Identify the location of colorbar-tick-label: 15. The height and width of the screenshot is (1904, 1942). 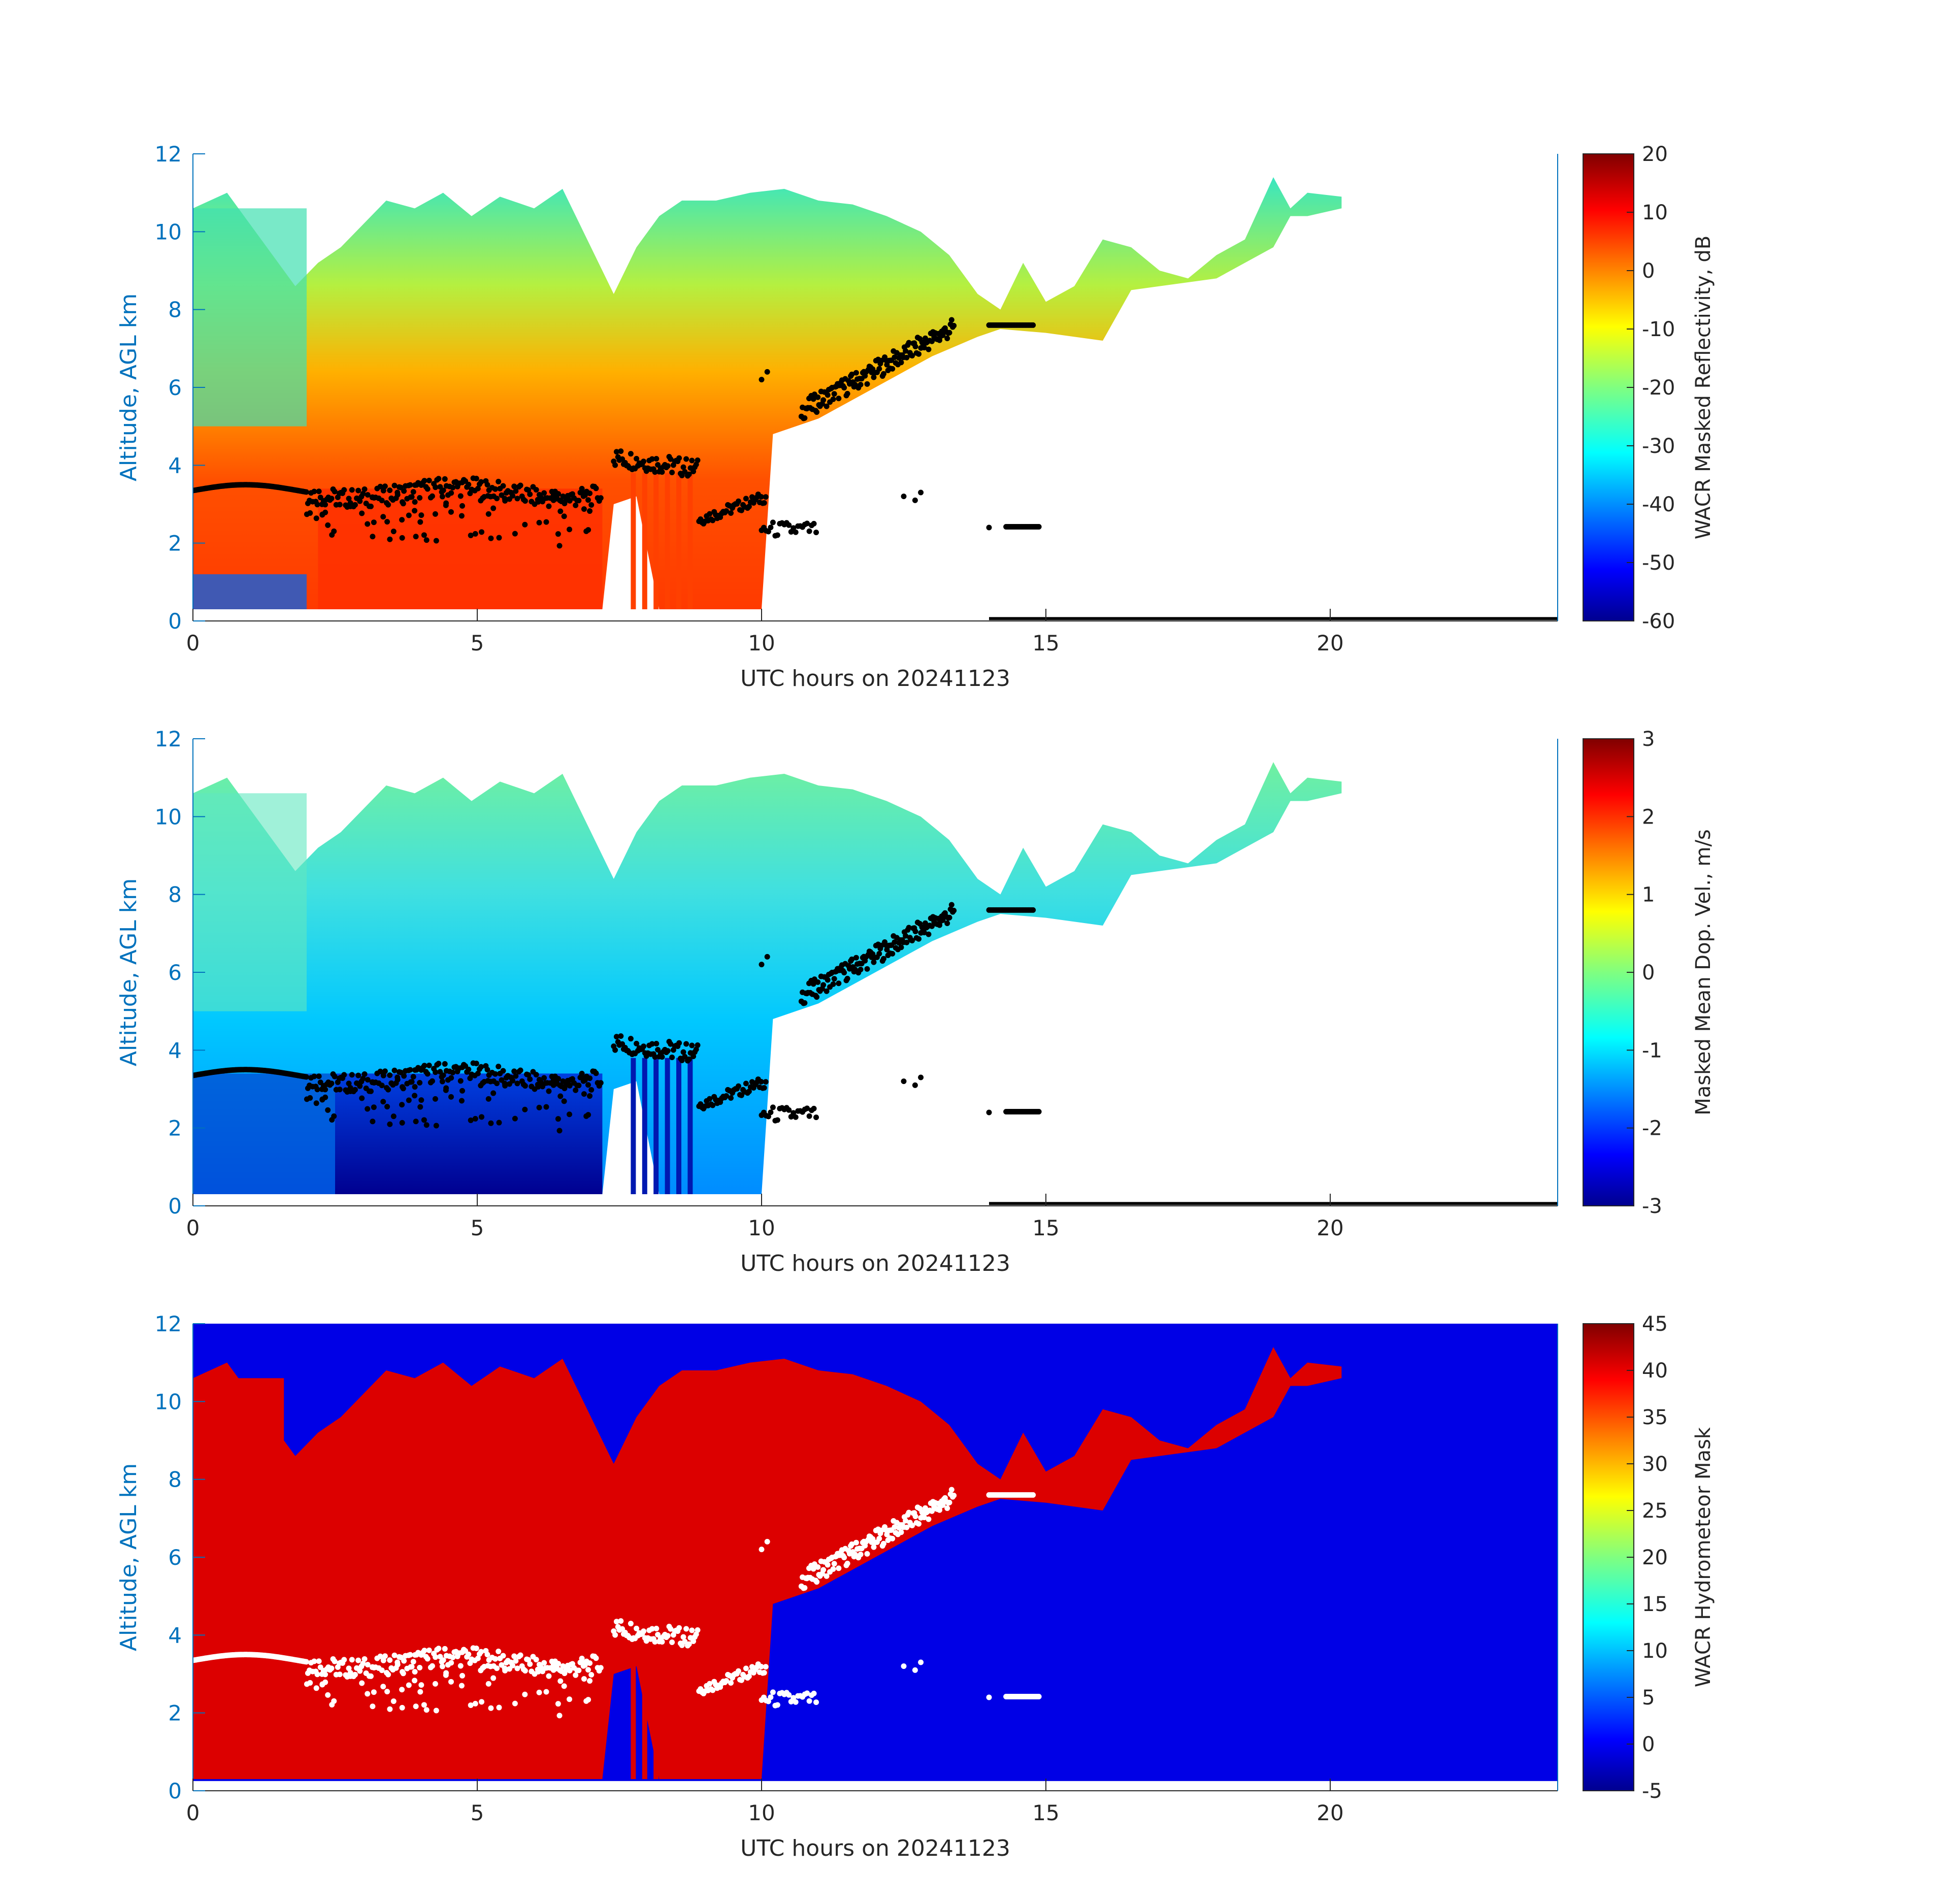
(1655, 1605).